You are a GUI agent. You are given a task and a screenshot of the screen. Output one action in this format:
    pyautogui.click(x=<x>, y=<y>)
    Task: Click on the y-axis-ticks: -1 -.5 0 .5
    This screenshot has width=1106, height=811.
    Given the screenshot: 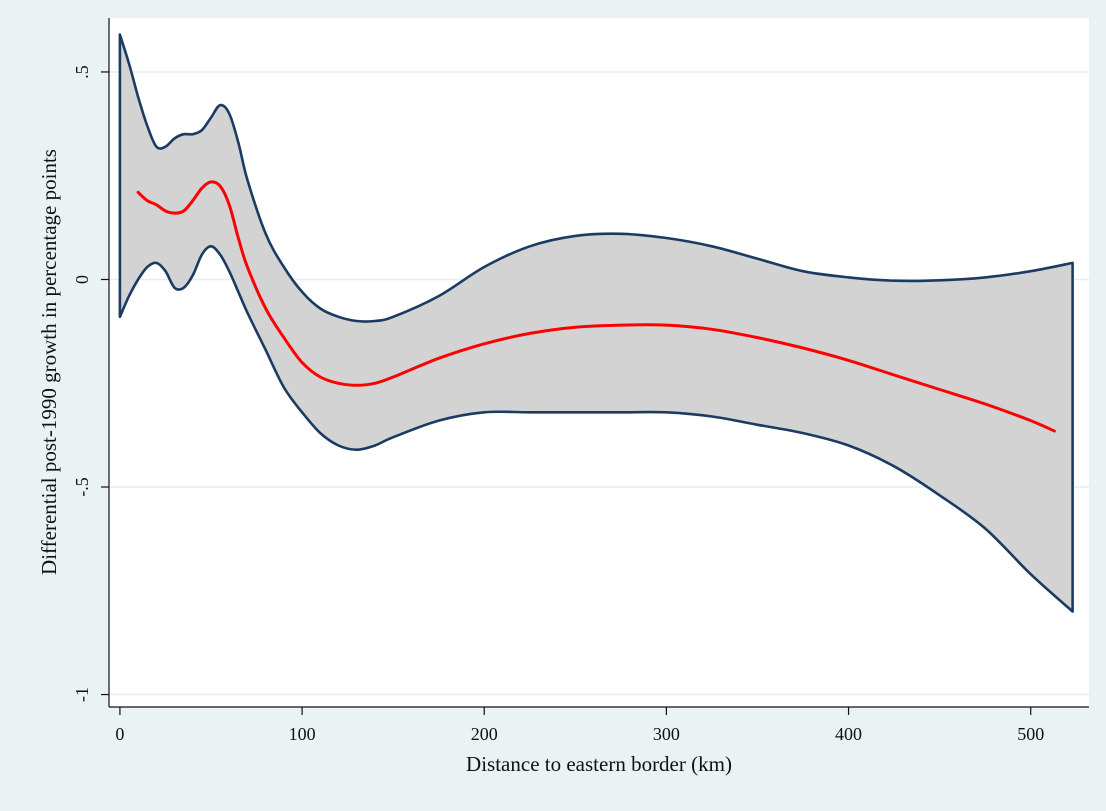 What is the action you would take?
    pyautogui.click(x=90, y=383)
    